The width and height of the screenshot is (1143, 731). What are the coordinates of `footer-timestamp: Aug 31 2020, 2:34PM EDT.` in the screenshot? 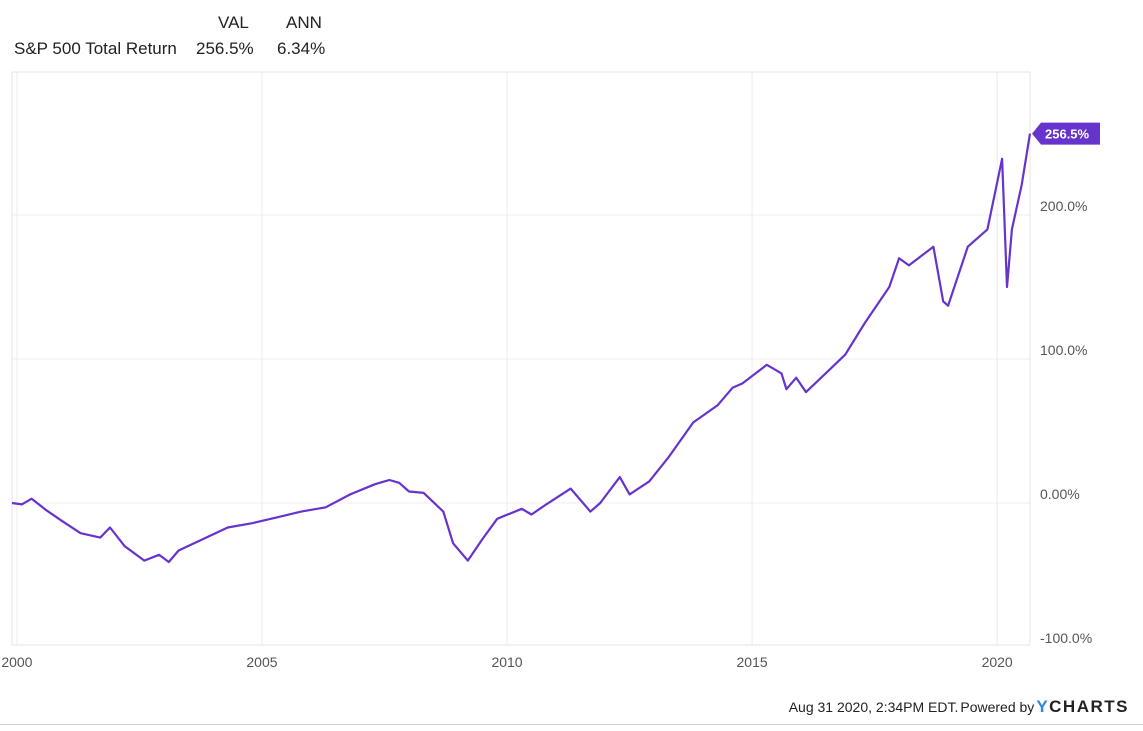 It's located at (873, 707).